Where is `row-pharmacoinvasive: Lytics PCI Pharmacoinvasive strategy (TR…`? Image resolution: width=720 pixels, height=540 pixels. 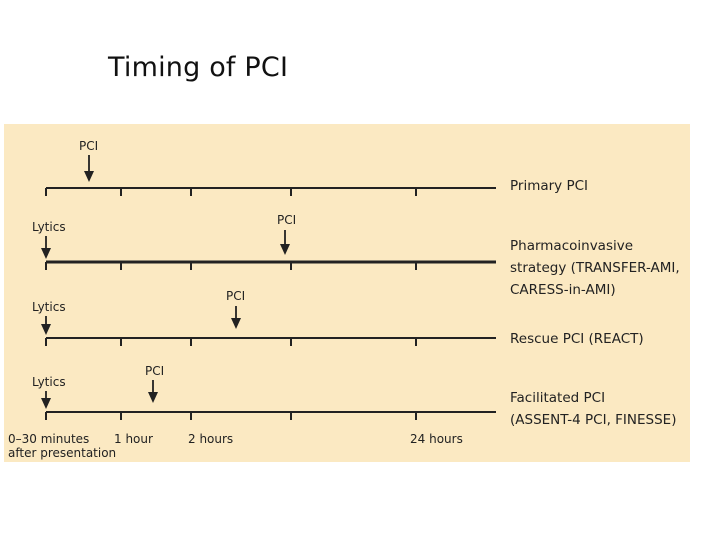
row-pharmacoinvasive: Lytics PCI Pharmacoinvasive strategy (TR… is located at coordinates (356, 255).